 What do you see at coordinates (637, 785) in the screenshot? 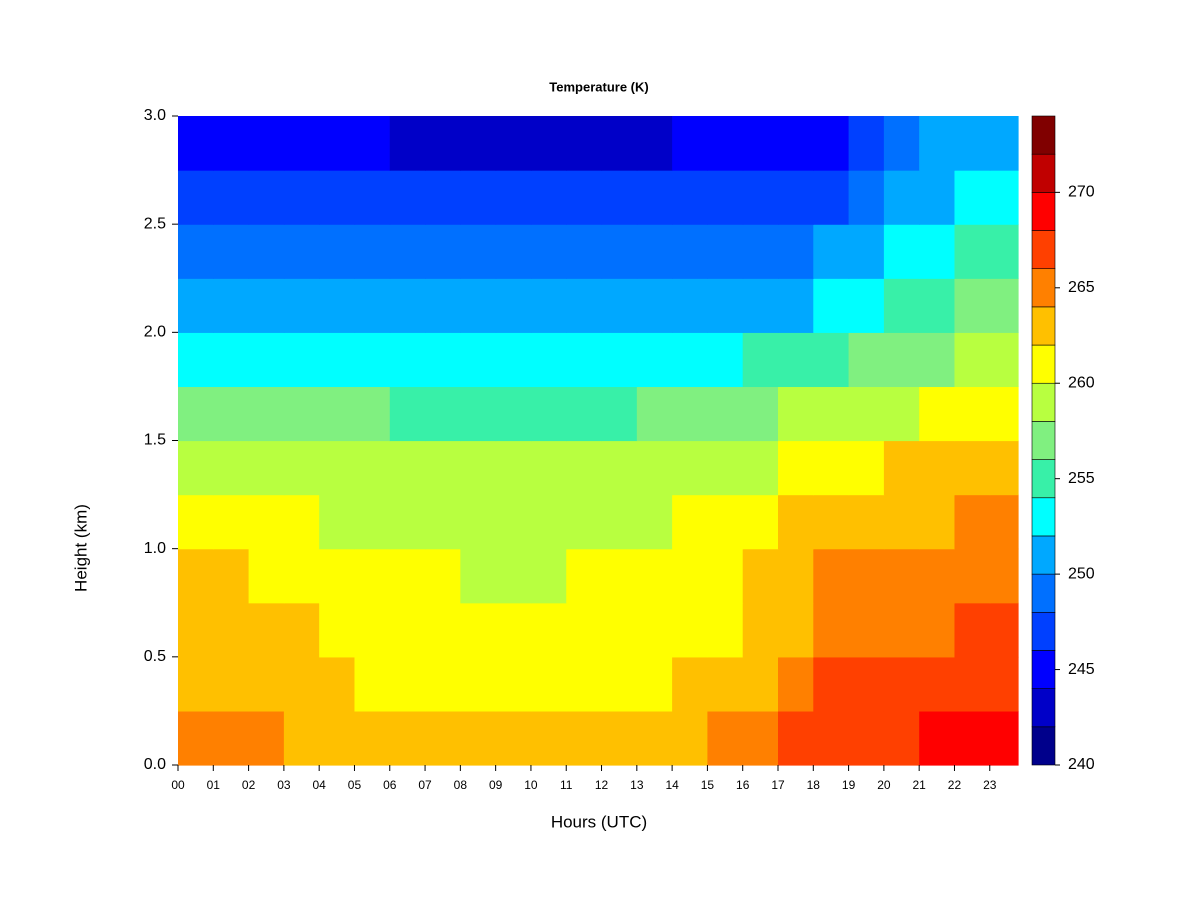
I see `x-tick-label: 13` at bounding box center [637, 785].